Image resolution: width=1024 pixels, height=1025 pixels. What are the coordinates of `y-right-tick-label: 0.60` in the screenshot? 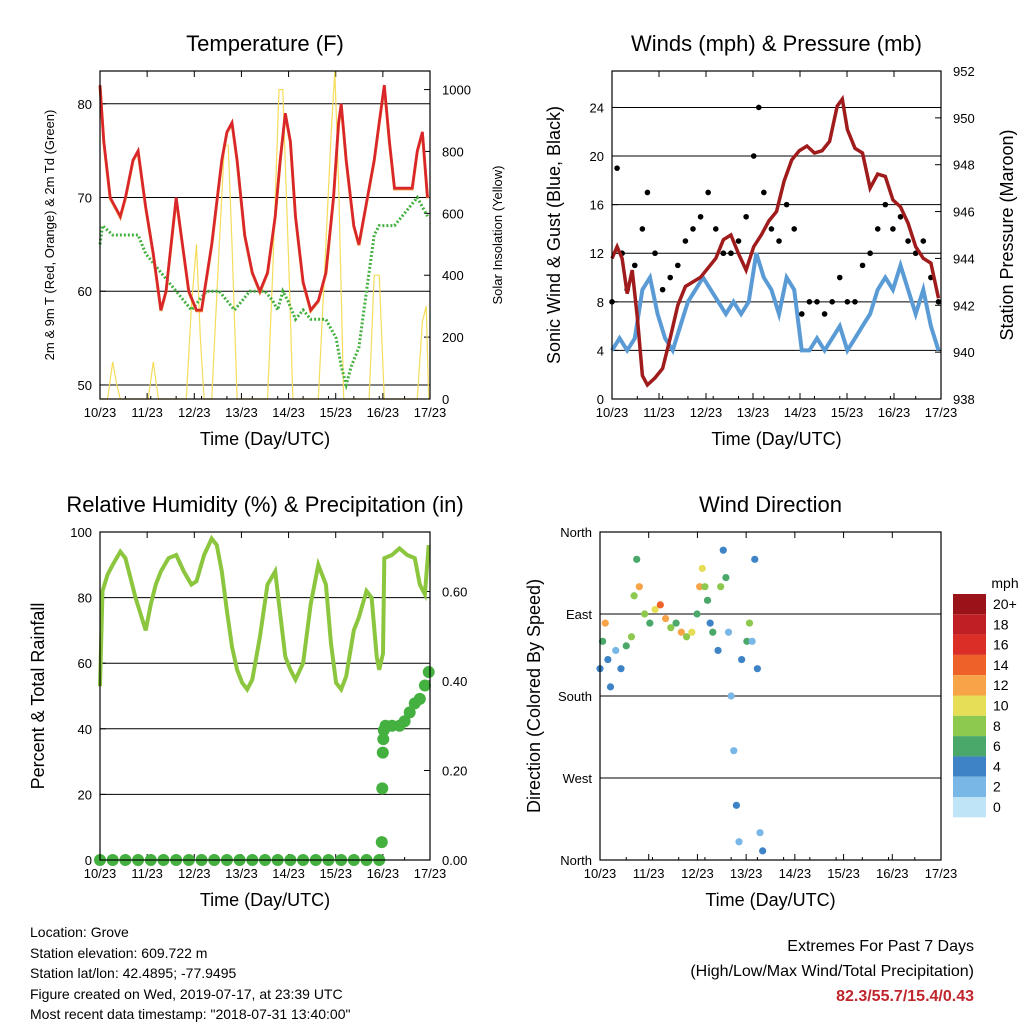 It's located at (454, 592).